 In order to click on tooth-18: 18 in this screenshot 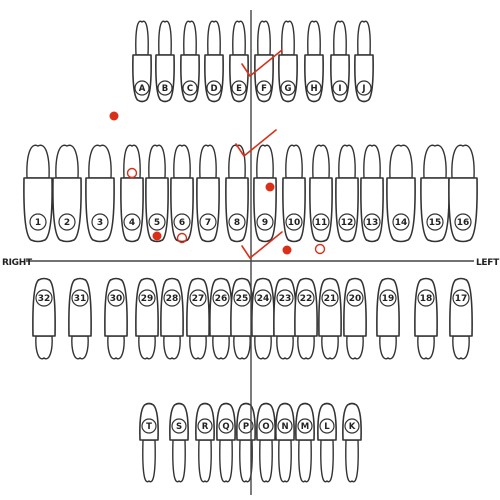, I will do `click(426, 318)`.